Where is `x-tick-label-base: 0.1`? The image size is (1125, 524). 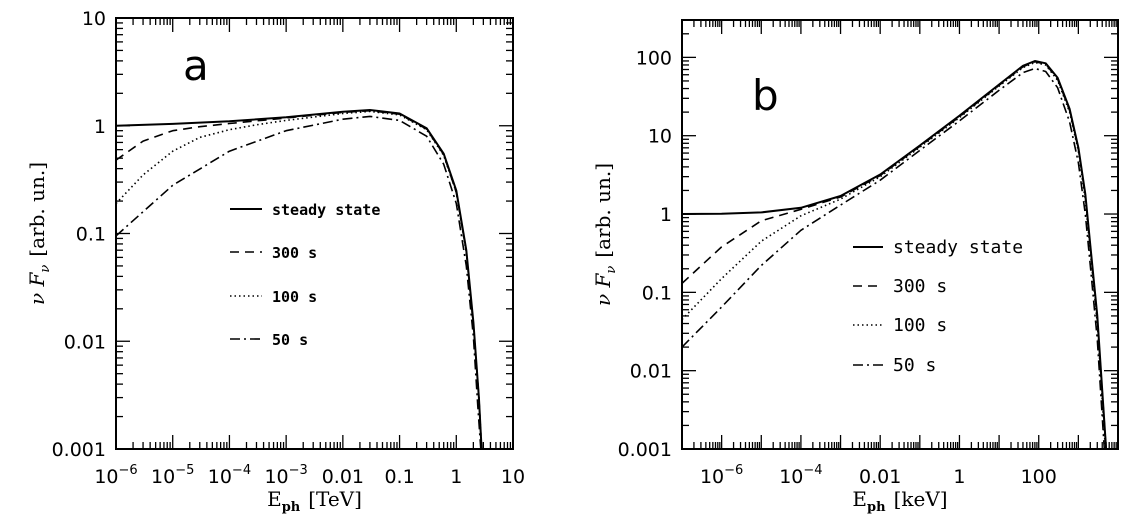
x-tick-label-base: 0.1 is located at coordinates (399, 477).